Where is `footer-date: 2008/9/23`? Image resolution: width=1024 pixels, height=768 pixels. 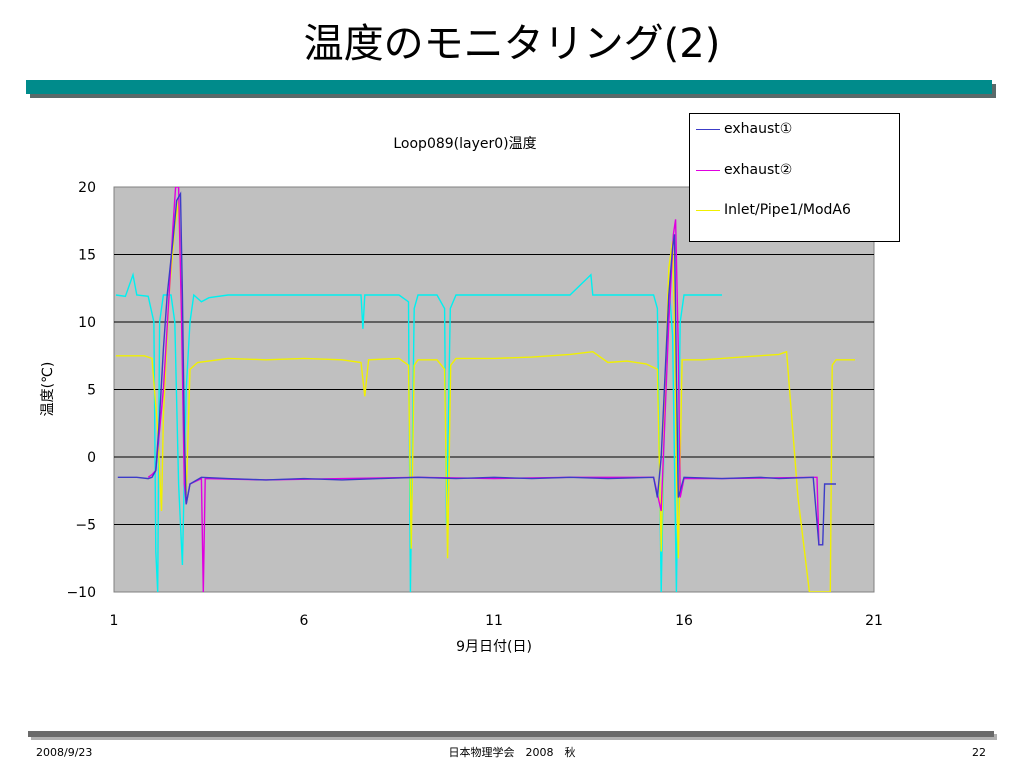
footer-date: 2008/9/23 is located at coordinates (64, 752).